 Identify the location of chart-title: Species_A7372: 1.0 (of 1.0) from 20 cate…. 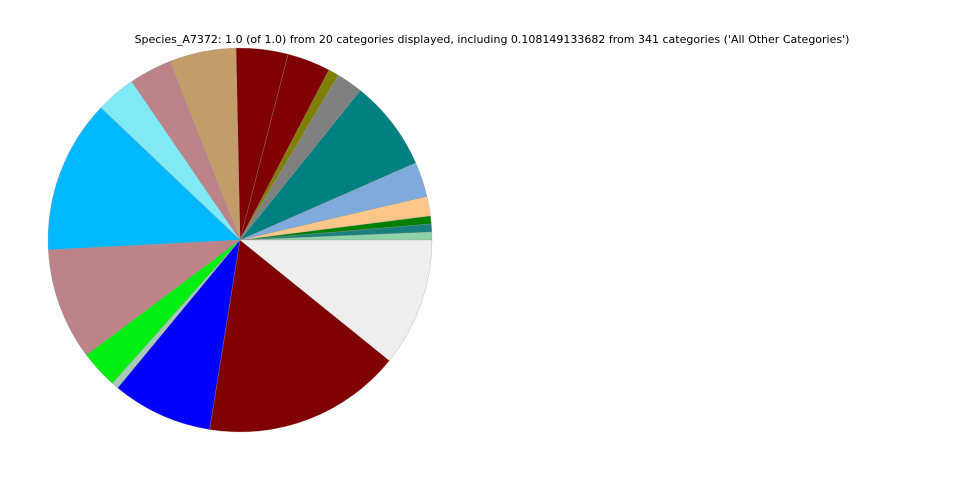
(492, 39).